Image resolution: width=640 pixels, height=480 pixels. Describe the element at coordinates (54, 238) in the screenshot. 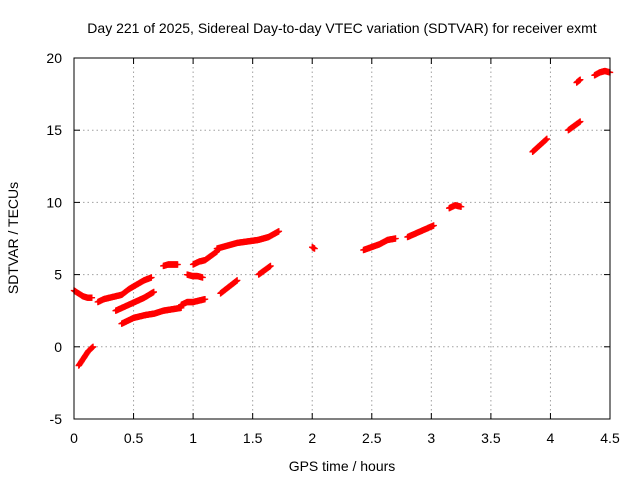

I see `y-tick-labels: -5 0 5 10 15 20` at that location.